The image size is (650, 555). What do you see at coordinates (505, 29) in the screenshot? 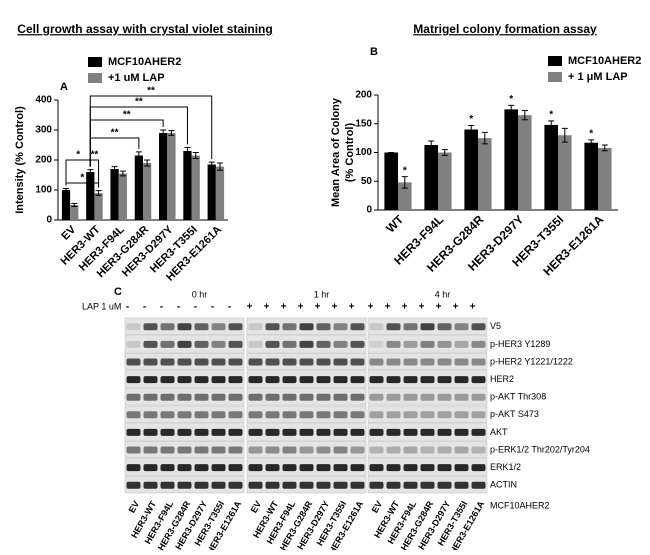
I see `chart-title: Matrigel colony formation assay` at bounding box center [505, 29].